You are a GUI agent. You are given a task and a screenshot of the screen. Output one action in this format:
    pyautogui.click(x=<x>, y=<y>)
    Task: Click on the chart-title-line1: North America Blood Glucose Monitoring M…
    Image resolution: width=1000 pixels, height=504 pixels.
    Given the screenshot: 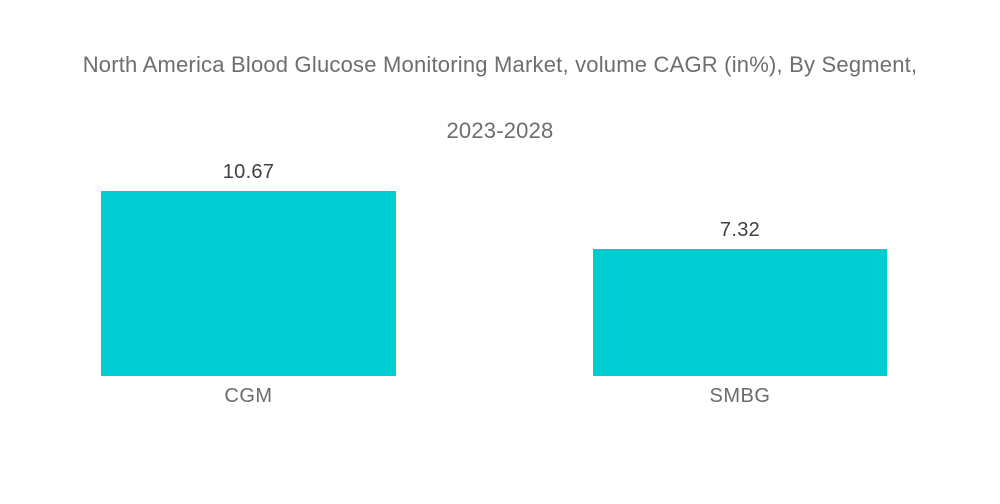 What is the action you would take?
    pyautogui.click(x=500, y=64)
    